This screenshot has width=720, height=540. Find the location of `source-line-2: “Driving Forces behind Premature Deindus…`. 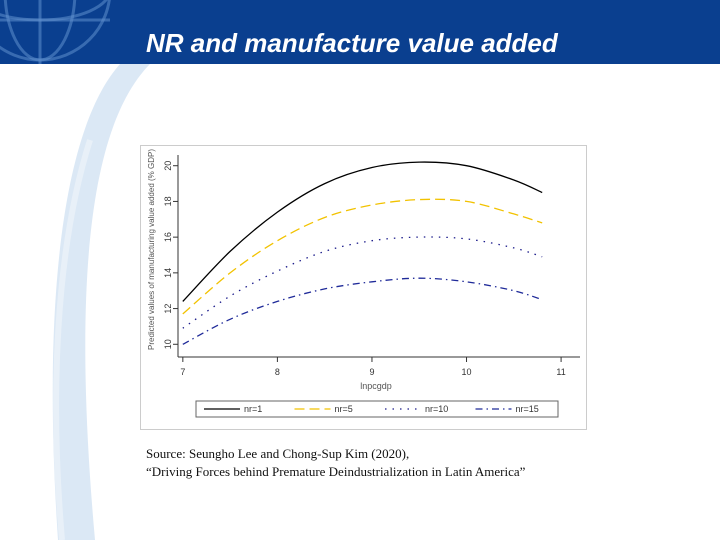

source-line-2: “Driving Forces behind Premature Deindus… is located at coordinates (336, 471).